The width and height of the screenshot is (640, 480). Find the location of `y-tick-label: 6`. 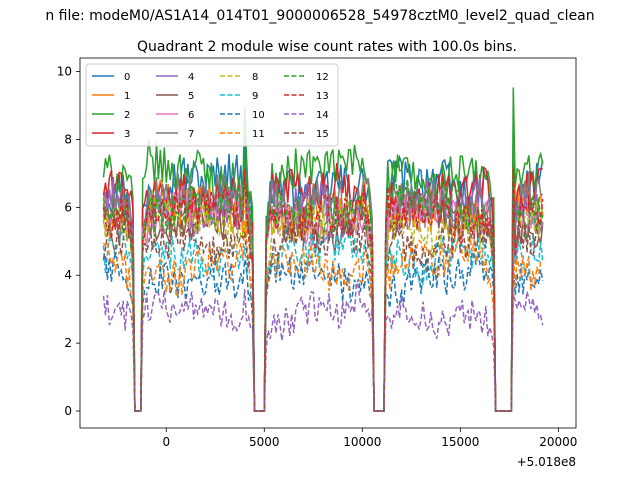

y-tick-label: 6 is located at coordinates (68, 207).